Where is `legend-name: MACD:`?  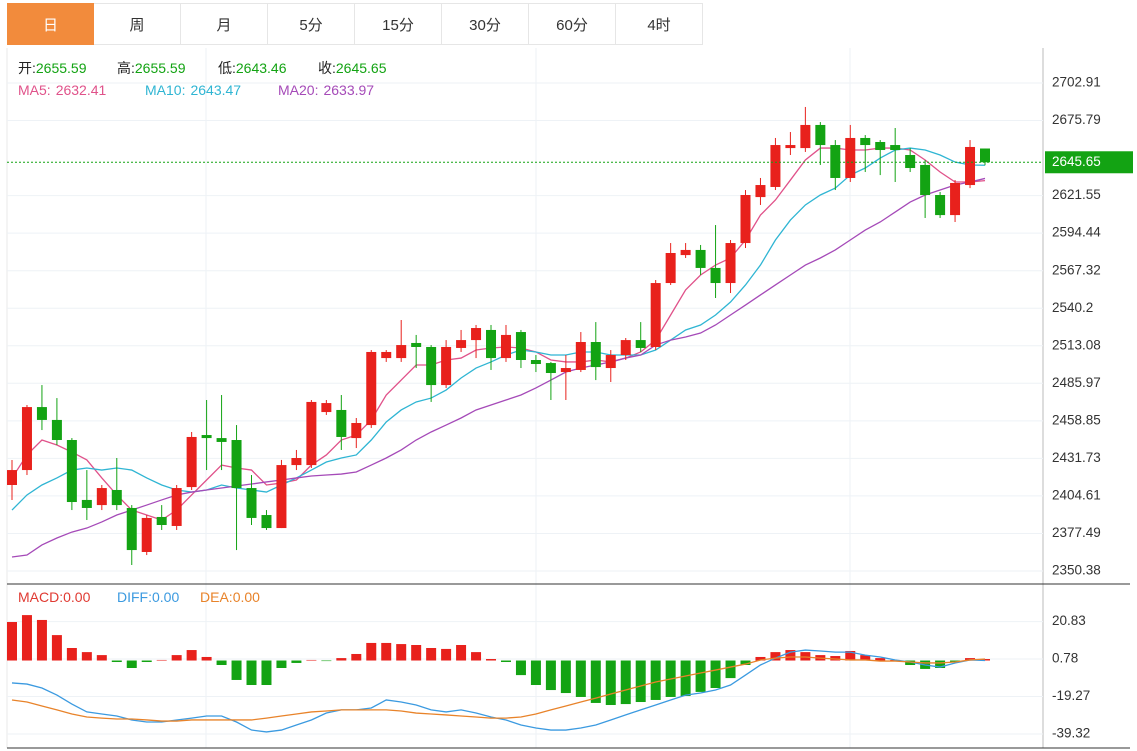
legend-name: MACD: is located at coordinates (40, 597).